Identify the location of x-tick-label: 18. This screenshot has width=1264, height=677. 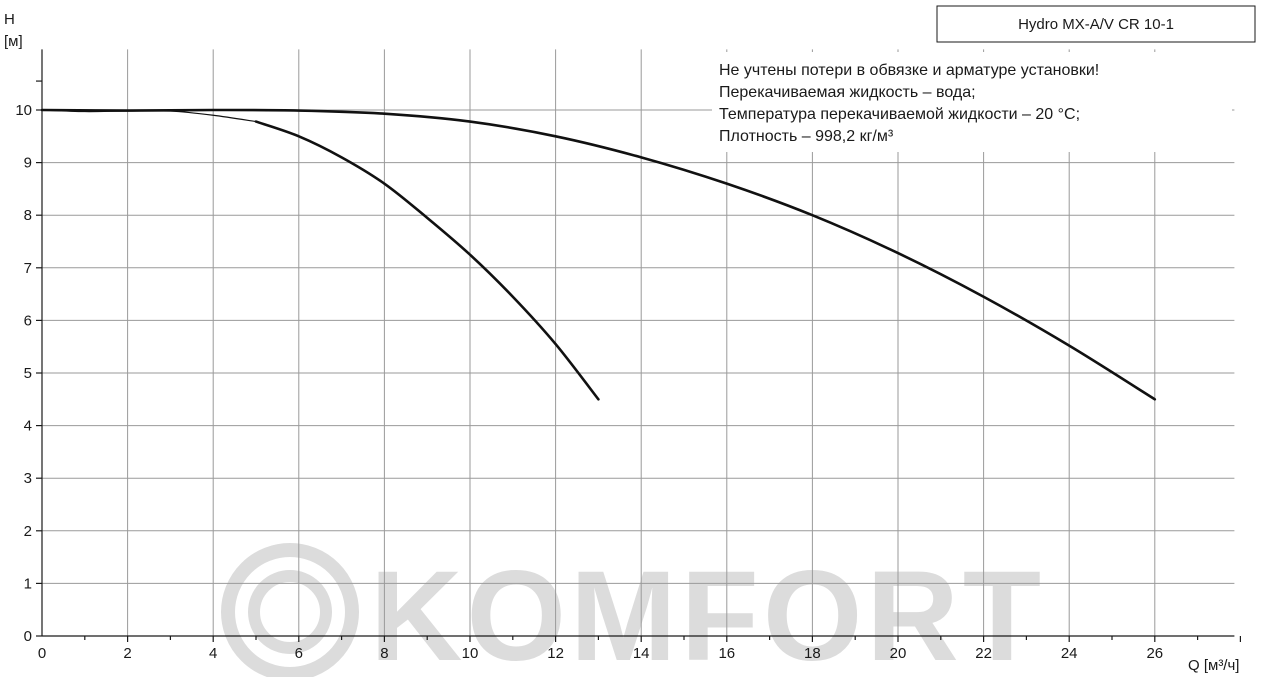
(812, 653).